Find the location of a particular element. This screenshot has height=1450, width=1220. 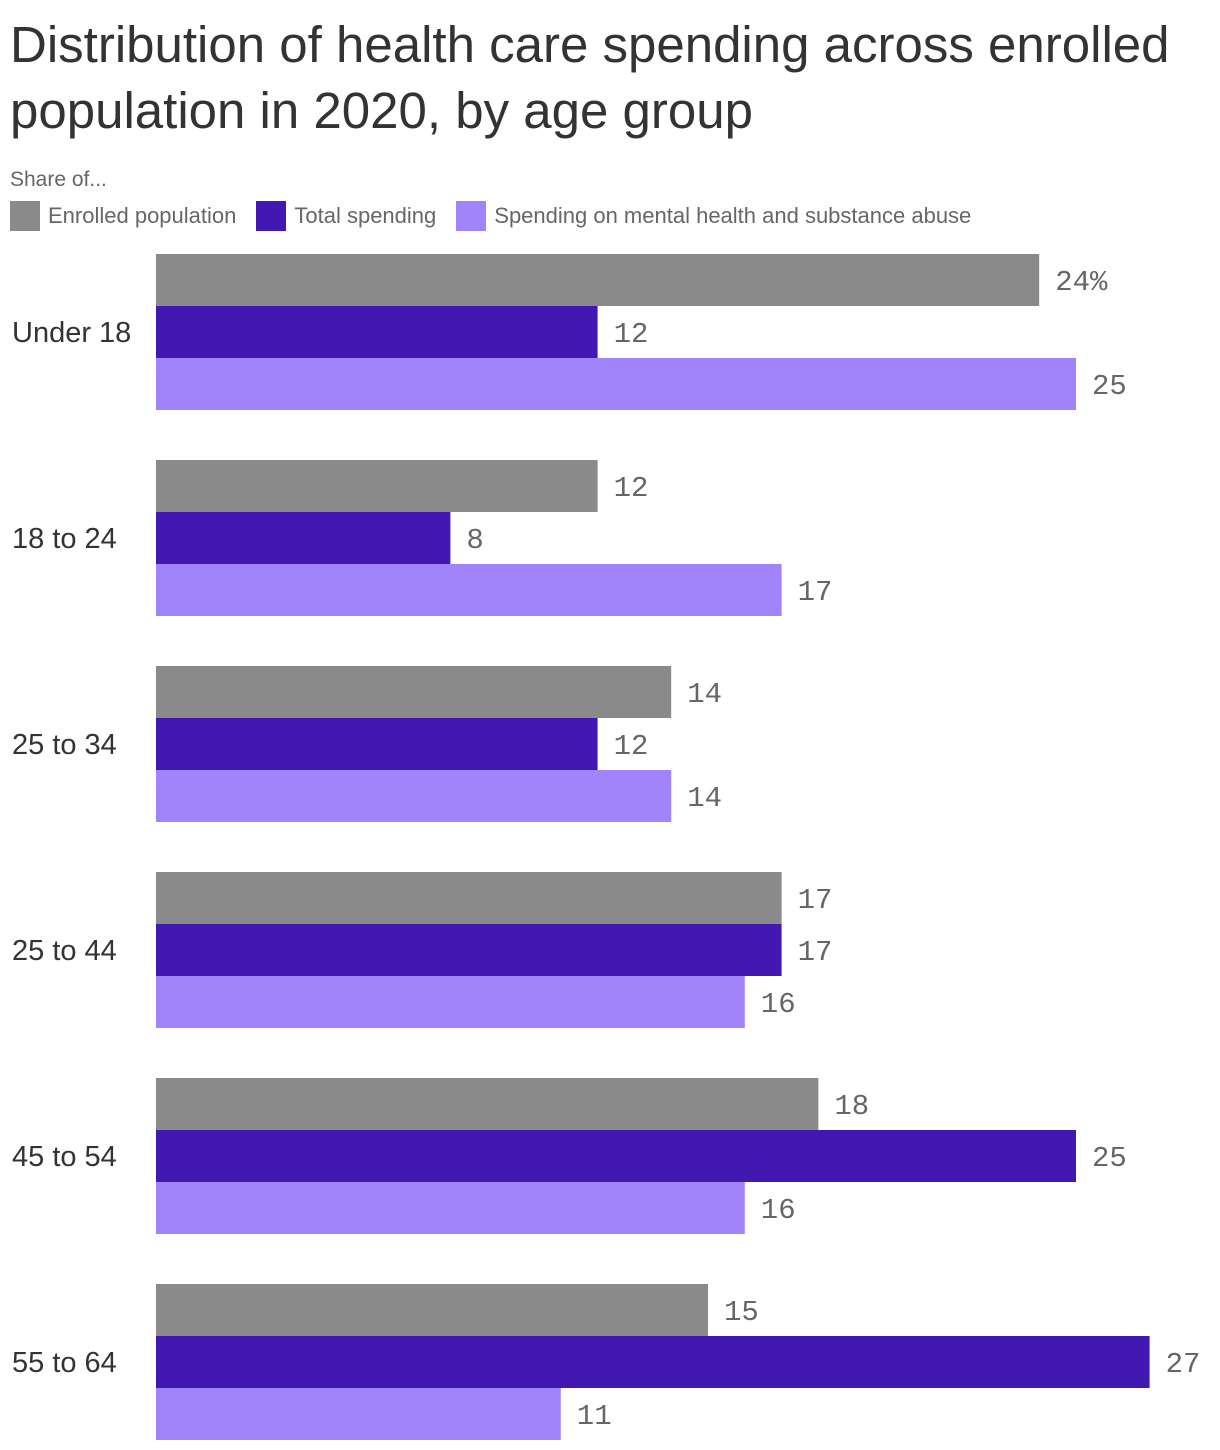

value-label-55-to-64-spending-on-mental-health-and-substance-abuse: 11 is located at coordinates (594, 1416).